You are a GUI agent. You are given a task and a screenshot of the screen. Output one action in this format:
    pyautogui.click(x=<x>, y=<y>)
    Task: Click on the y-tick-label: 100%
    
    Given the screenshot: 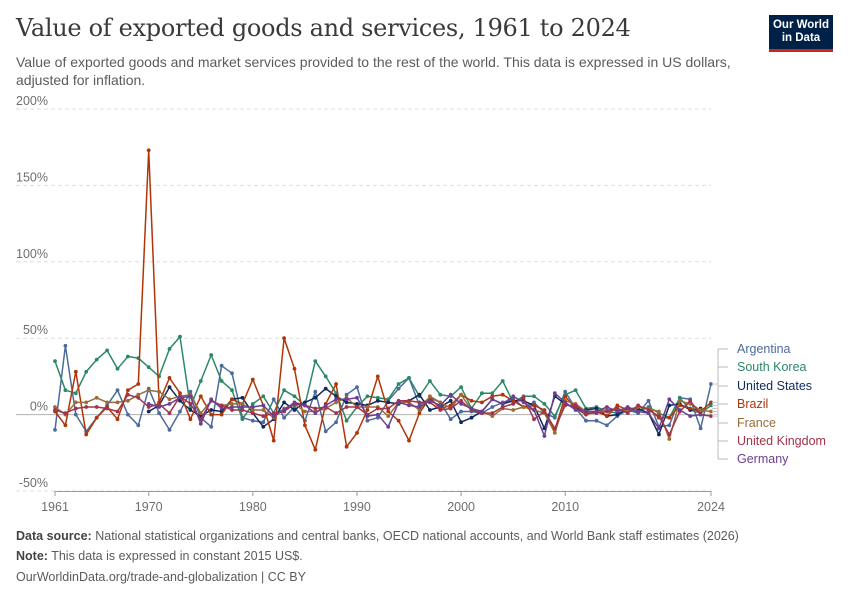 What is the action you would take?
    pyautogui.click(x=32, y=254)
    